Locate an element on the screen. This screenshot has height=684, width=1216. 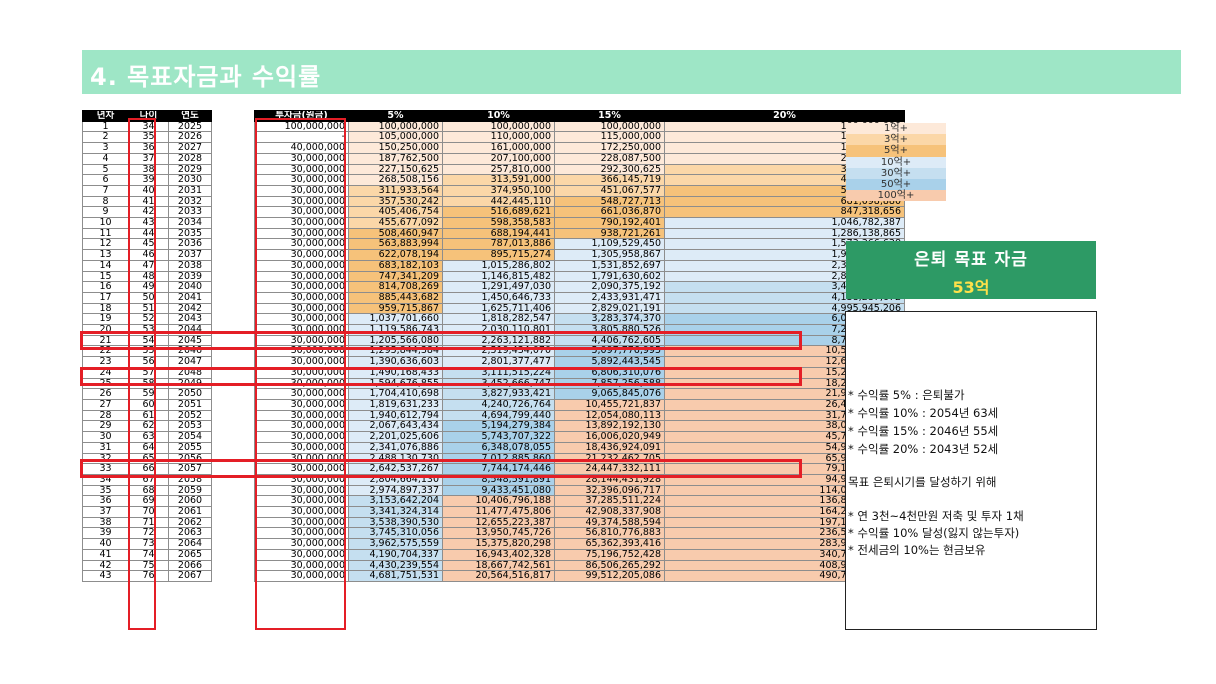
return-10pct-cell: 20,564,516,817 is located at coordinates (498, 576).